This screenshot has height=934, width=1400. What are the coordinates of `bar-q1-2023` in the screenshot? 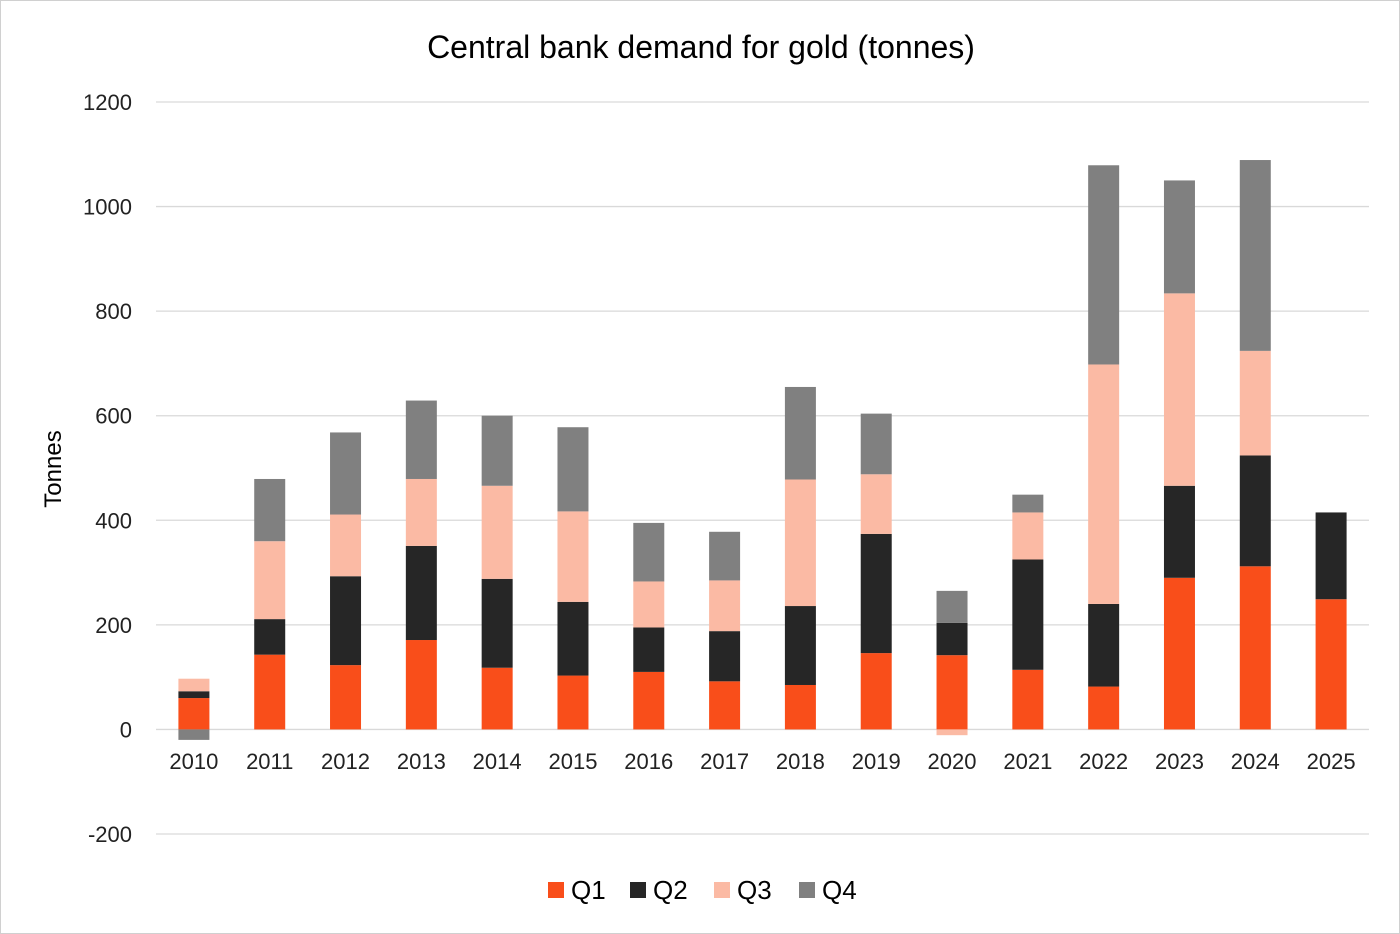 It's located at (1179, 653).